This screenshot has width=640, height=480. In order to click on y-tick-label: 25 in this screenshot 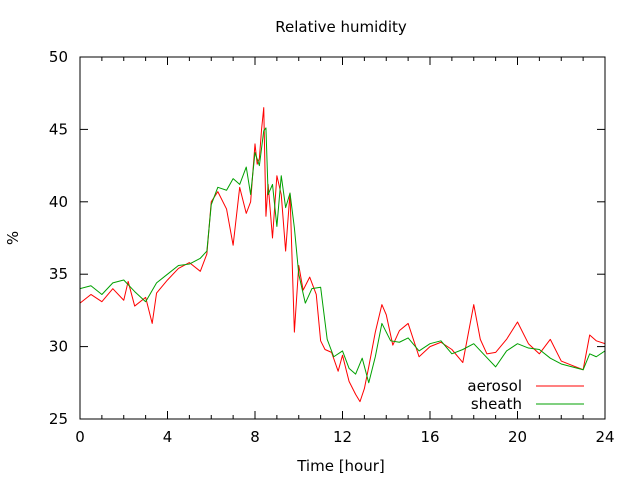, I will do `click(58, 419)`.